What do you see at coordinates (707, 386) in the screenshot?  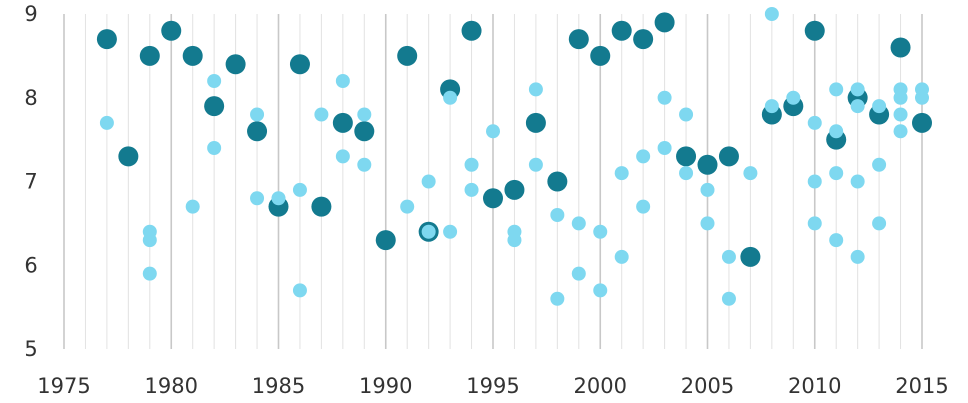 I see `x-tick-label: 2005` at bounding box center [707, 386].